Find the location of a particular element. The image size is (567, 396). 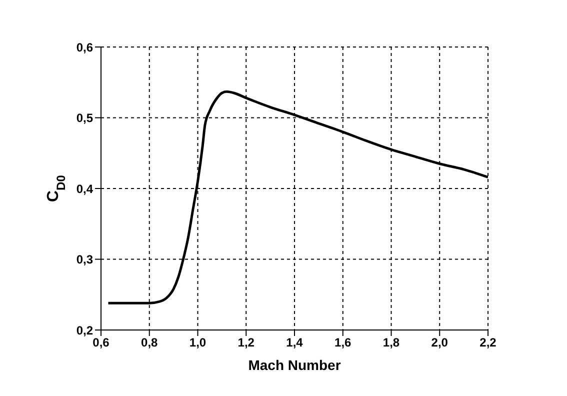

x-tick-label: 0,8 is located at coordinates (149, 343).